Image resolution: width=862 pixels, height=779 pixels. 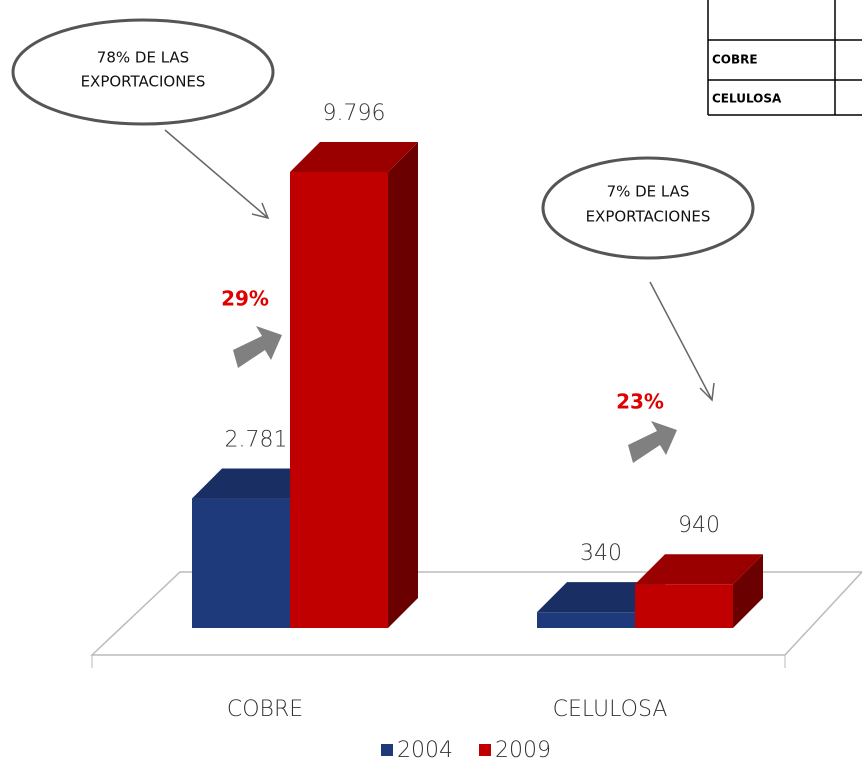 What do you see at coordinates (601, 553) in the screenshot?
I see `value-label: 340` at bounding box center [601, 553].